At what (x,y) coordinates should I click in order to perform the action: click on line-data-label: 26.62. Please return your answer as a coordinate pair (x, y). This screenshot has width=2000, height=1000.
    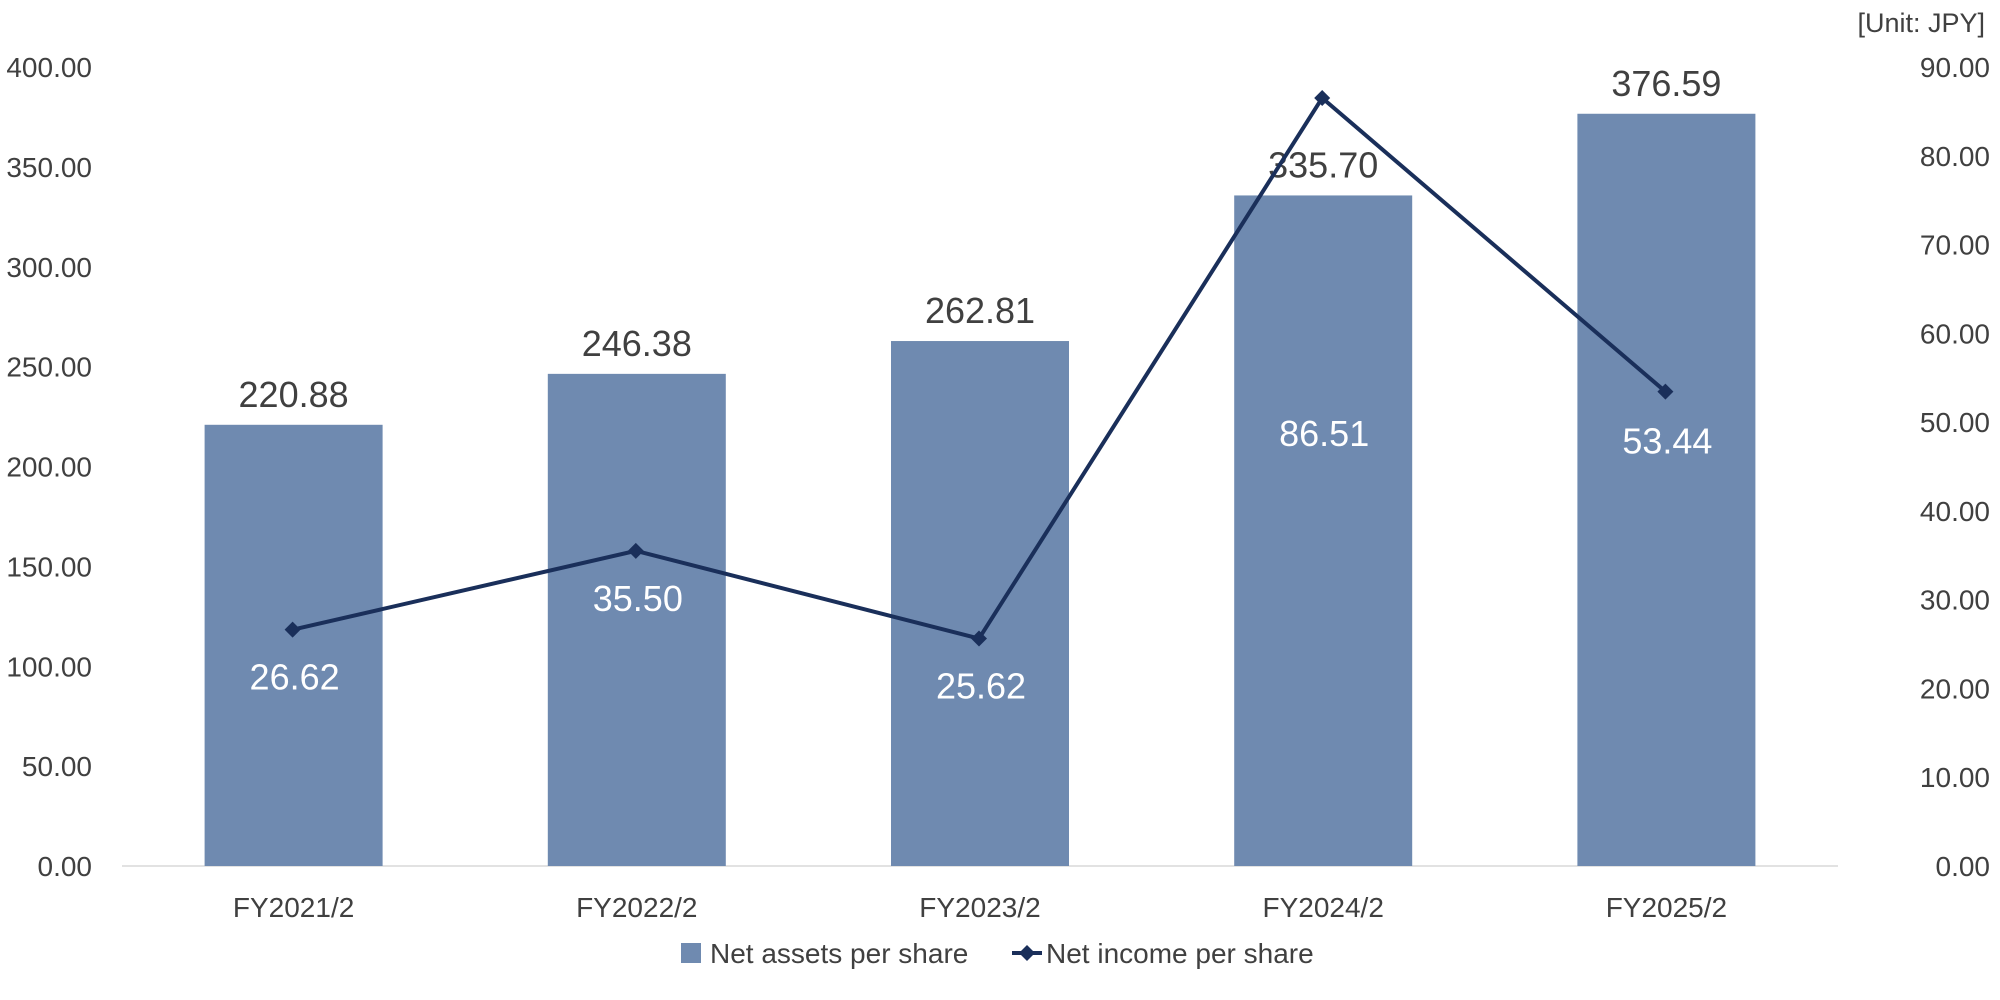
    Looking at the image, I should click on (295, 677).